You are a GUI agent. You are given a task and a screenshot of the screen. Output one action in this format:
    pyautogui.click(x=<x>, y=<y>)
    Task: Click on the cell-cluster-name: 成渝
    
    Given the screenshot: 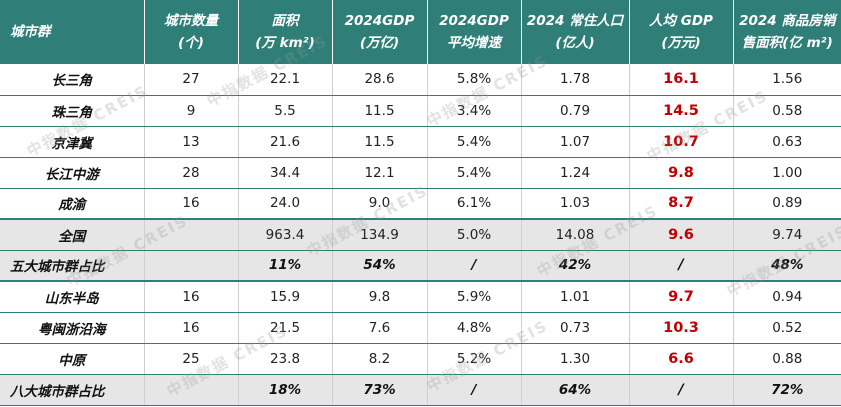 What is the action you would take?
    pyautogui.click(x=72, y=204)
    